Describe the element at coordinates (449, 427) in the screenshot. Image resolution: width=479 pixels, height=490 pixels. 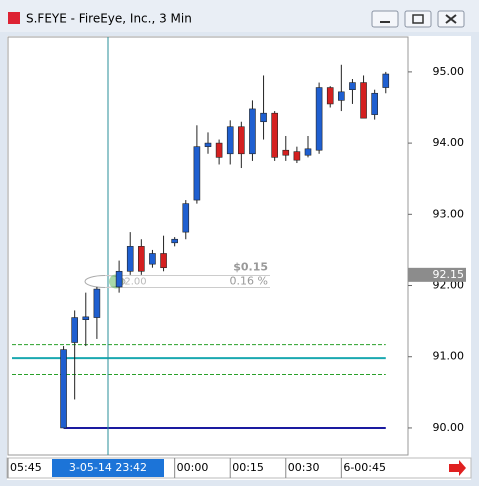
I see `y-tick-label: 90.00` at that location.